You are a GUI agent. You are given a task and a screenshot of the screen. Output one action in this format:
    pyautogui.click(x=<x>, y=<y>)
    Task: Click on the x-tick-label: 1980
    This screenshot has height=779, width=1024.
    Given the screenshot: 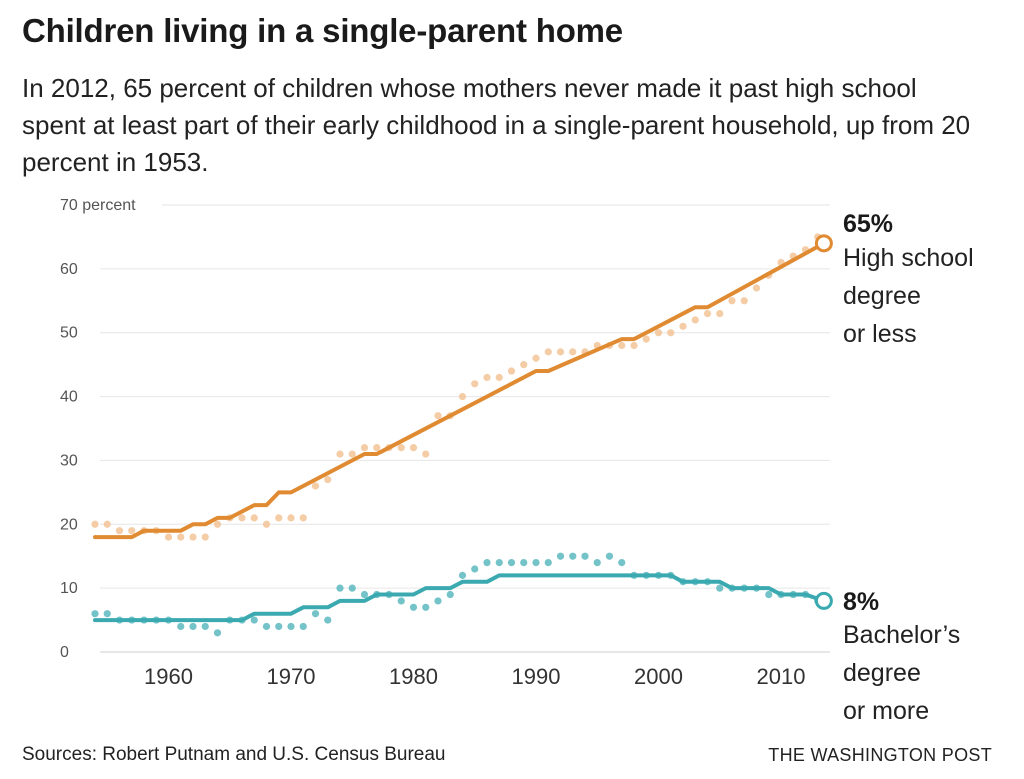 What is the action you would take?
    pyautogui.click(x=413, y=676)
    